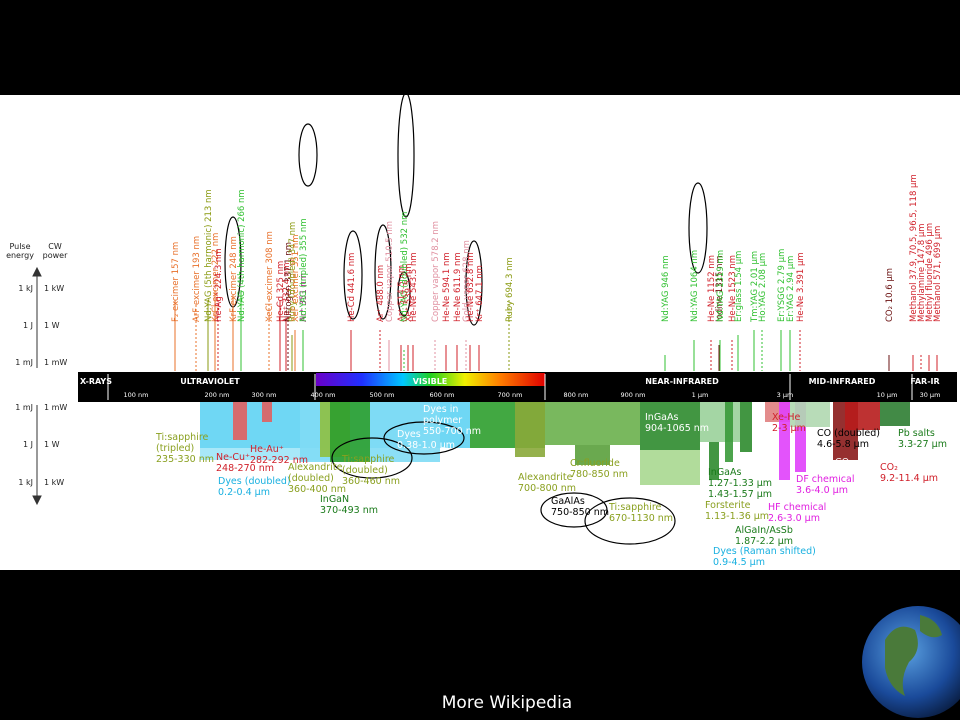  Describe the element at coordinates (764, 551) in the screenshot. I see `solid-laser-label-line: Dyes (Raman shifted)` at that location.